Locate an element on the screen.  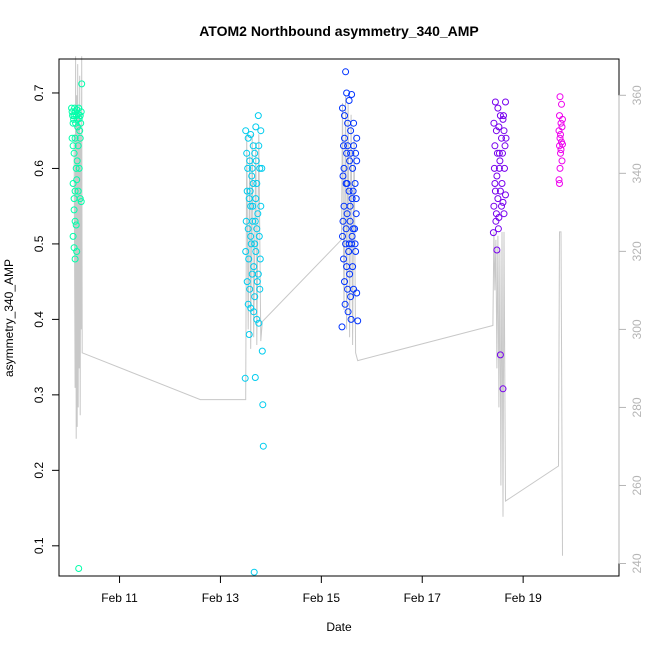
y-right-tick-label: 280 is located at coordinates (637, 407).